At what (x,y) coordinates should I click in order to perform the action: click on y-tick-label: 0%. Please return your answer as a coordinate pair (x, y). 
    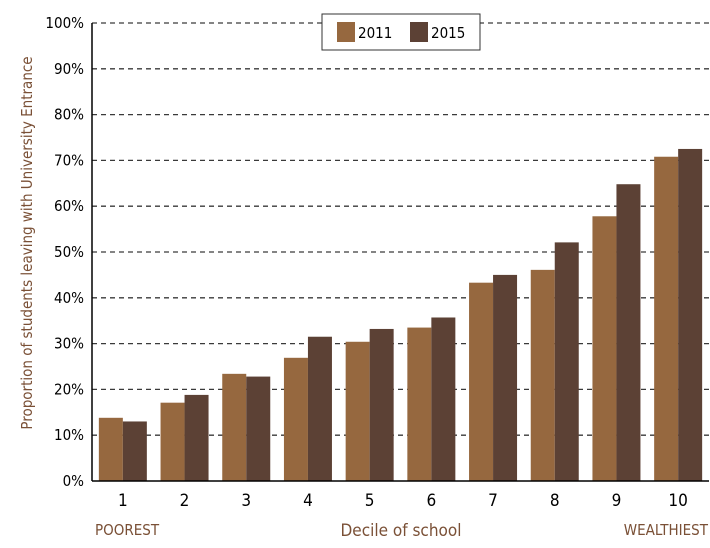
    Looking at the image, I should click on (74, 481).